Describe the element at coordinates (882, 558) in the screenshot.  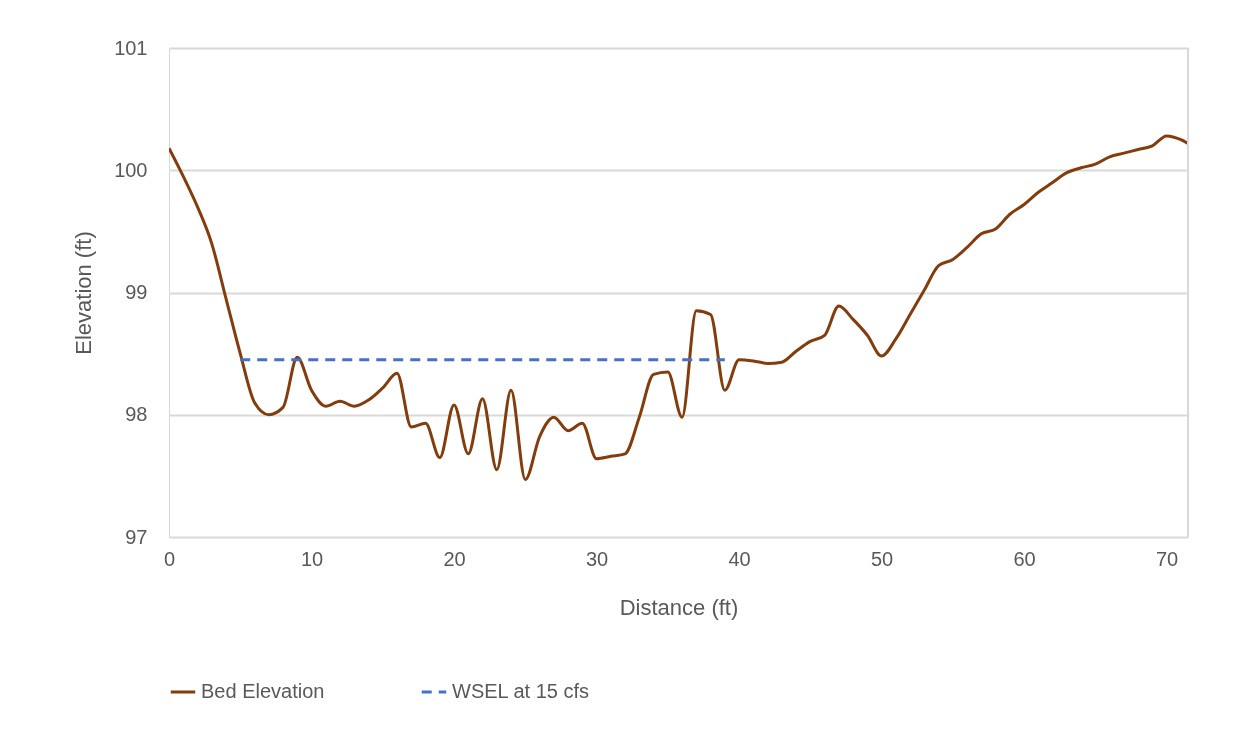
I see `x-tick-label: 50` at that location.